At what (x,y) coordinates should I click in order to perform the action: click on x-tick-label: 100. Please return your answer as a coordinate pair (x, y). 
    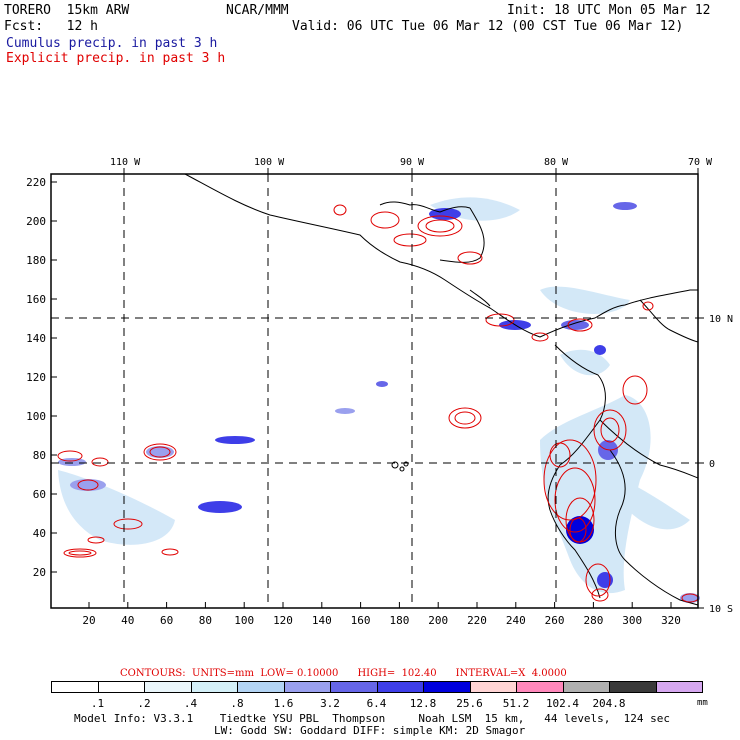
    Looking at the image, I should click on (244, 620).